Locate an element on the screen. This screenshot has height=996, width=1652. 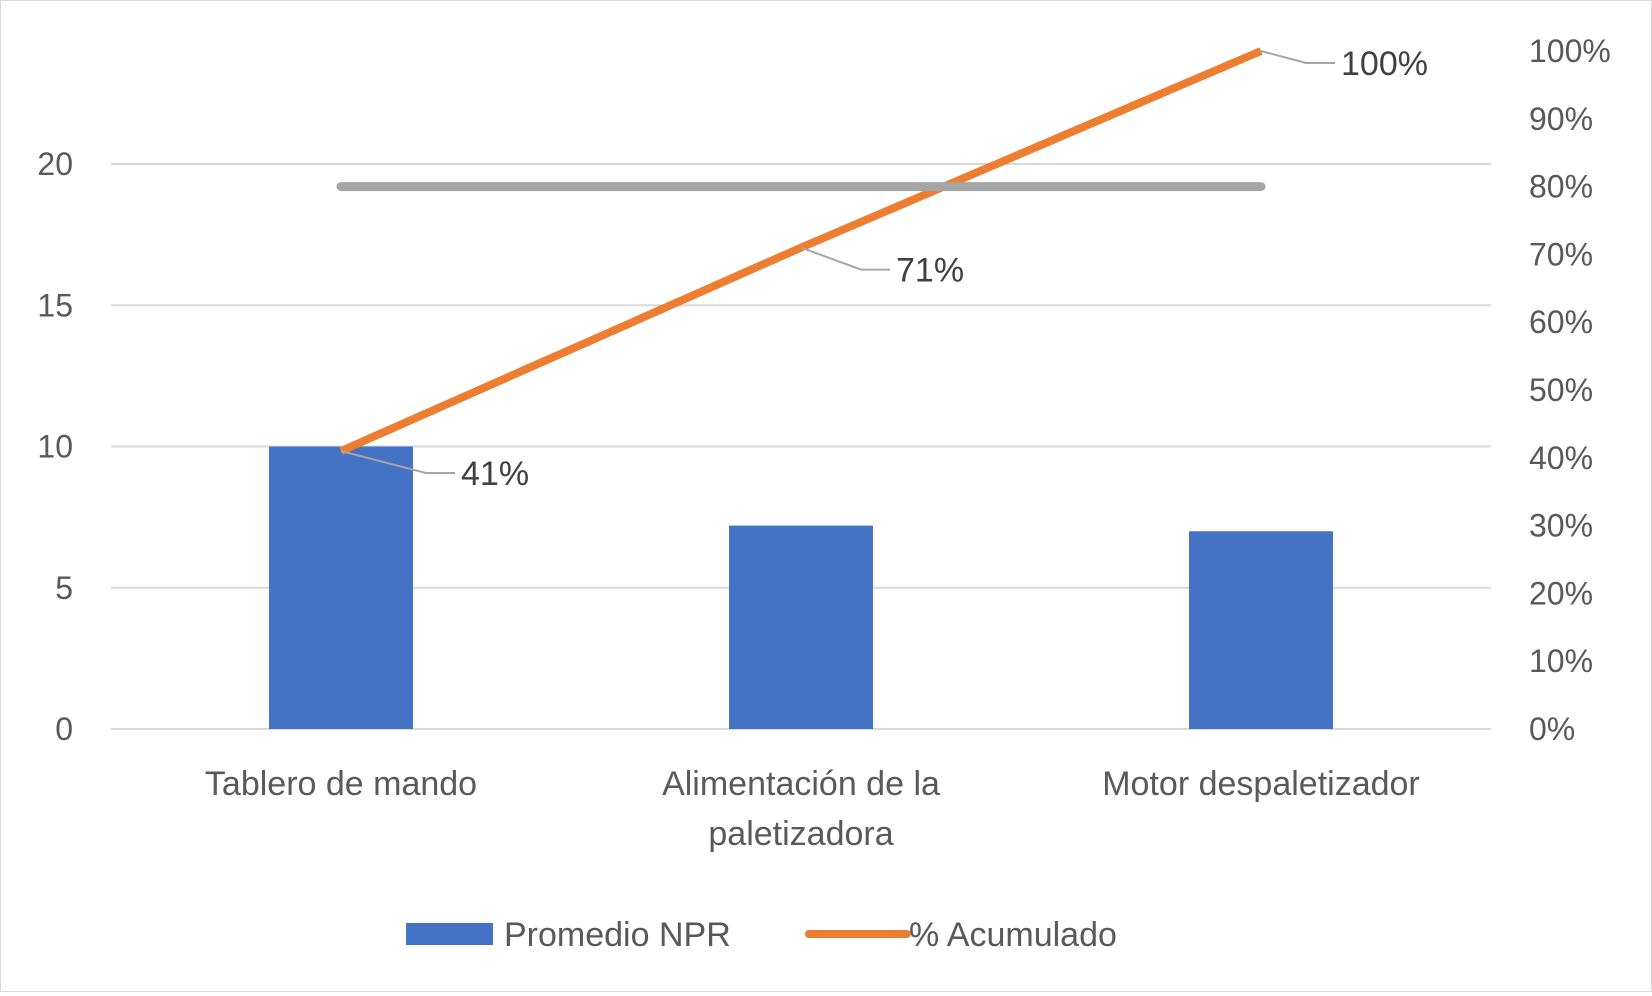
data-label: 71% is located at coordinates (930, 271).